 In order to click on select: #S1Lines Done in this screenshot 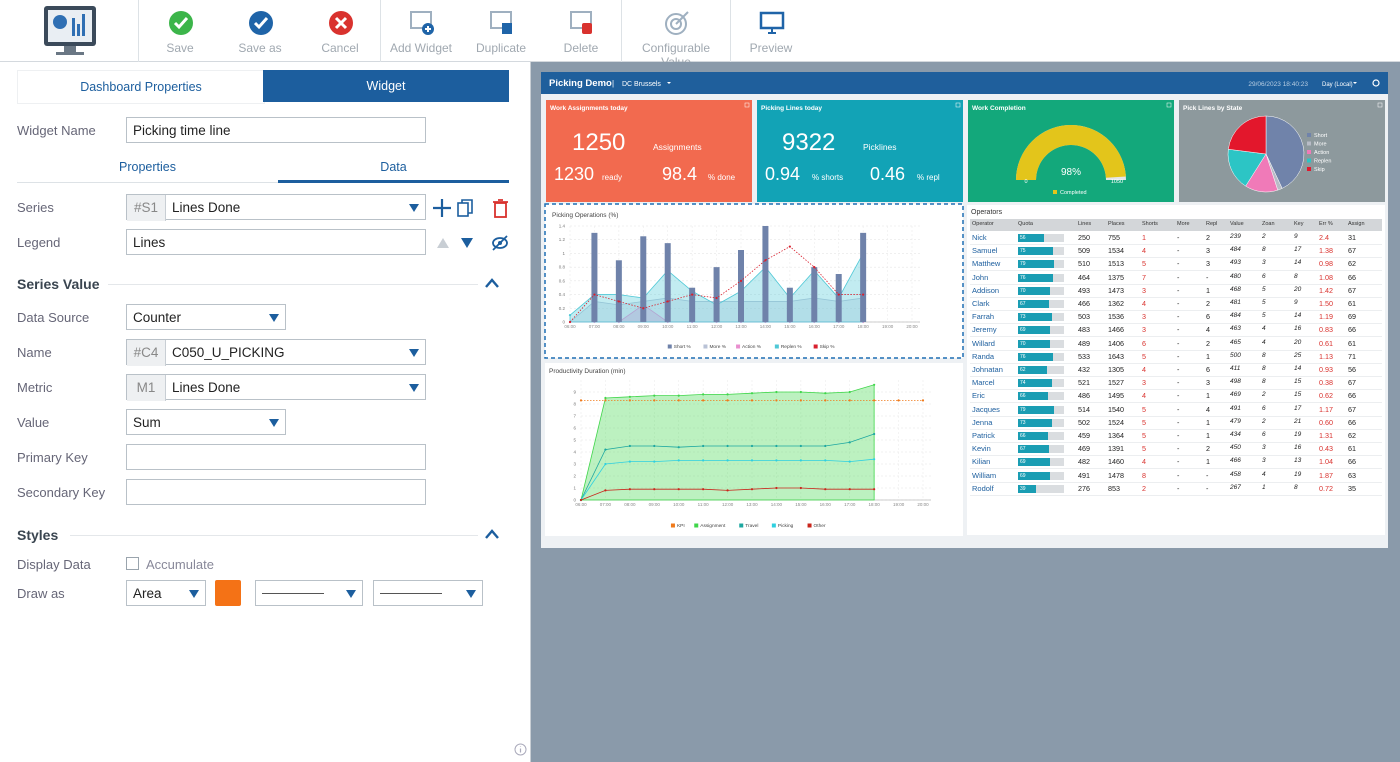, I will do `click(276, 207)`.